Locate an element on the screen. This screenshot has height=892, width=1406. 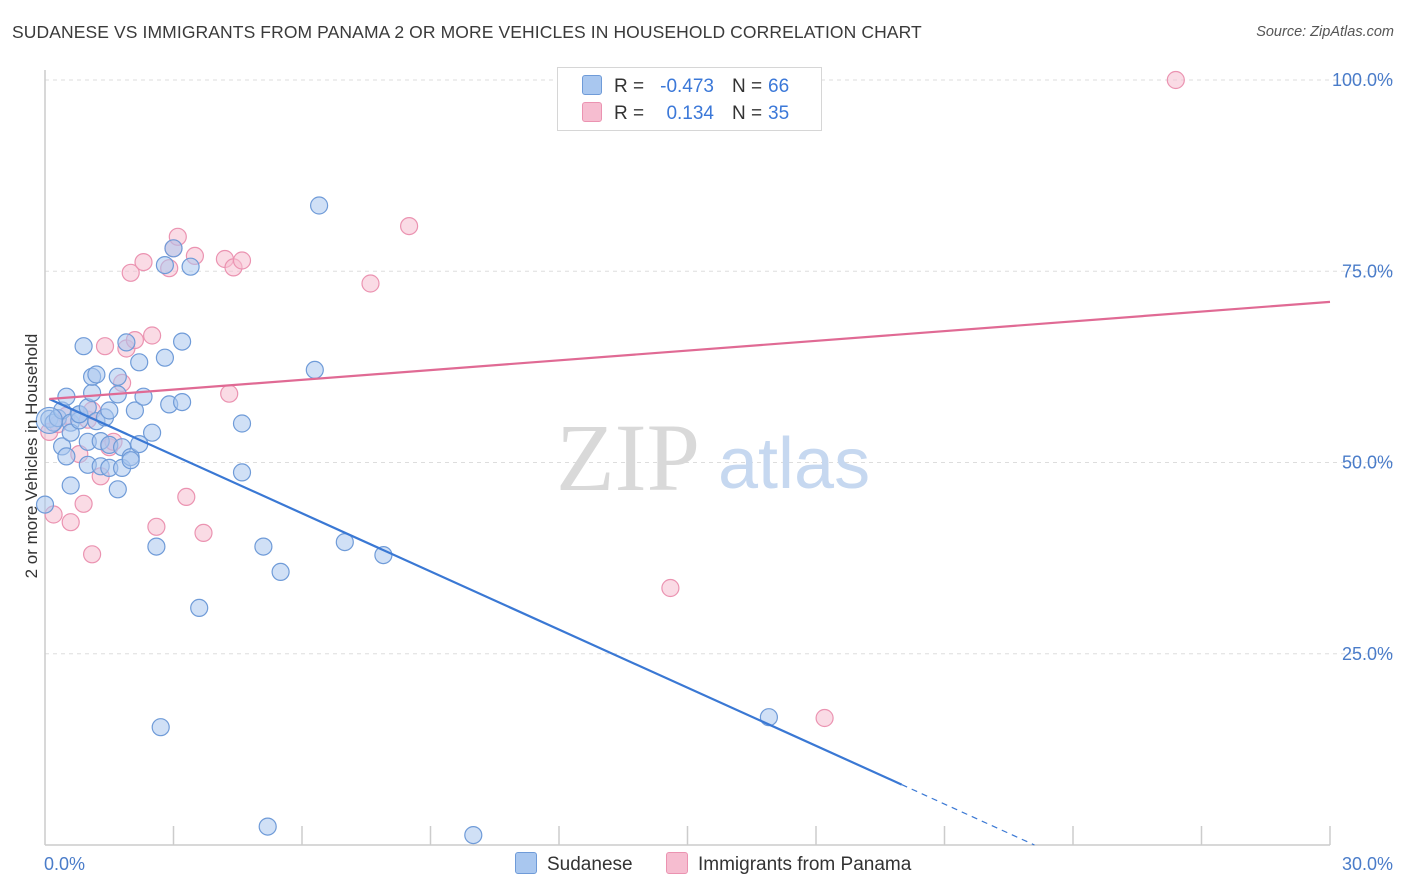
y-tick-label: 50.0% is located at coordinates (1367, 463).